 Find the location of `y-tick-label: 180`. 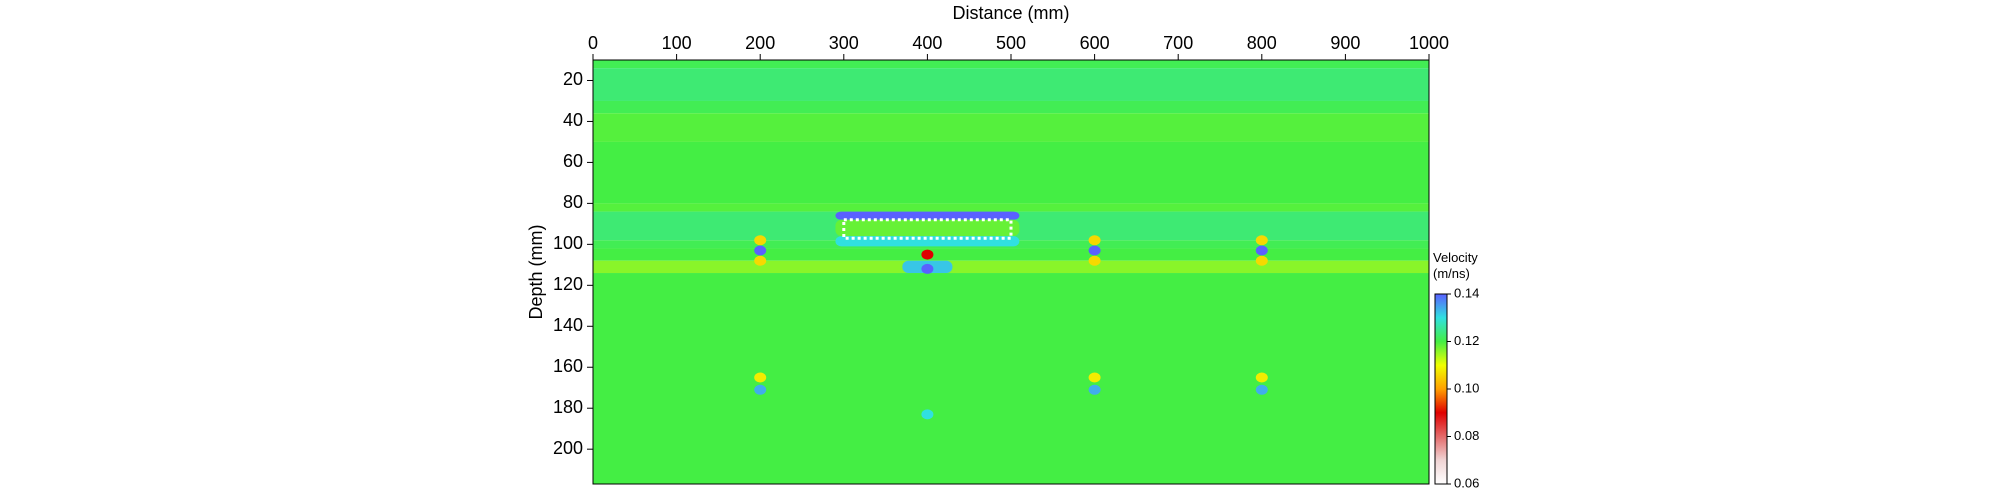

y-tick-label: 180 is located at coordinates (568, 407).